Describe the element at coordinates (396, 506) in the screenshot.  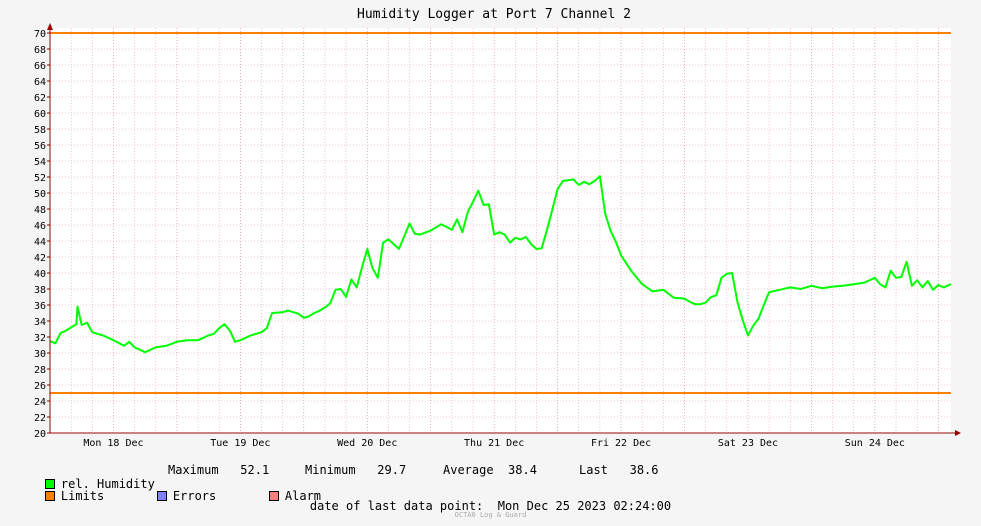
I see `last-point-label: date of last data point:` at that location.